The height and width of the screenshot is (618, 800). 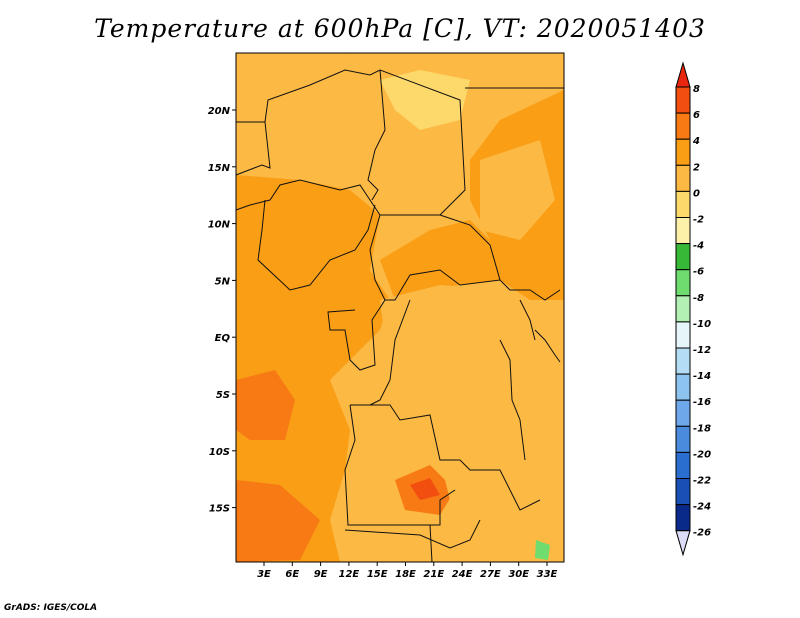 I want to click on colorbar-label: -16, so click(x=702, y=402).